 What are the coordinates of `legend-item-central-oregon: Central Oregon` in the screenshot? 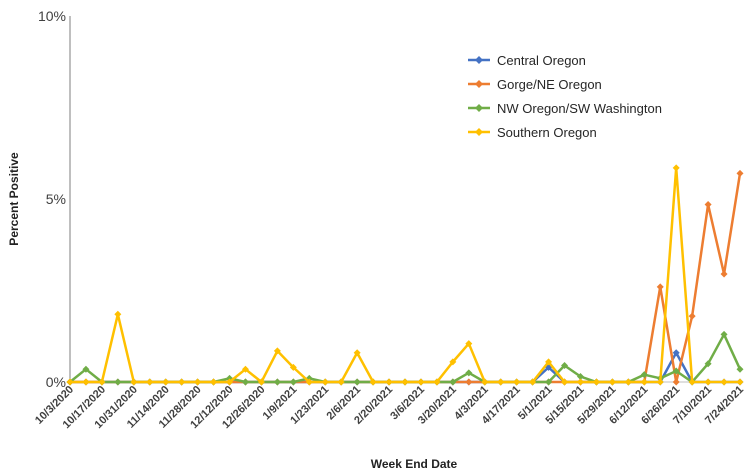 It's located at (527, 60).